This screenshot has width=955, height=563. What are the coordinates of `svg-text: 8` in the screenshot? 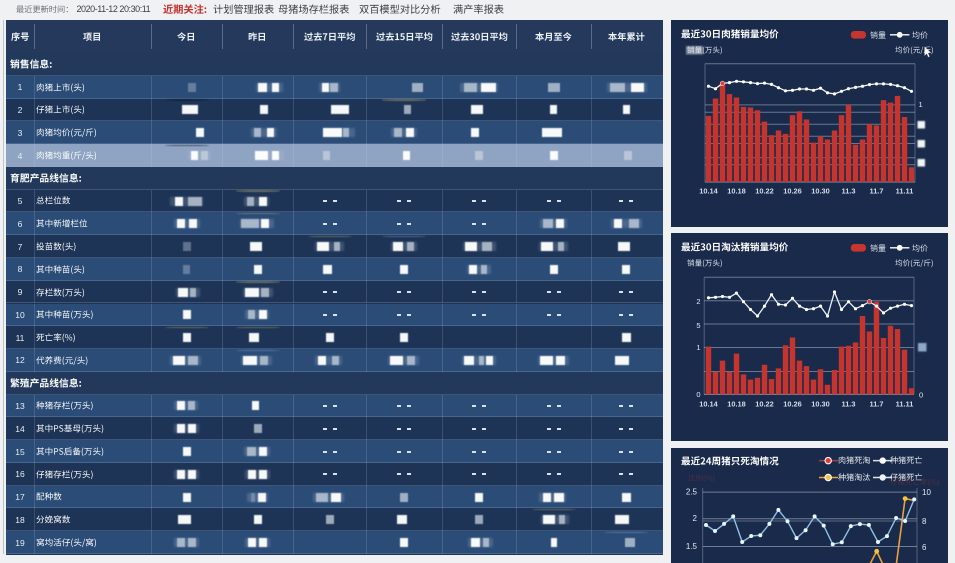 It's located at (924, 521).